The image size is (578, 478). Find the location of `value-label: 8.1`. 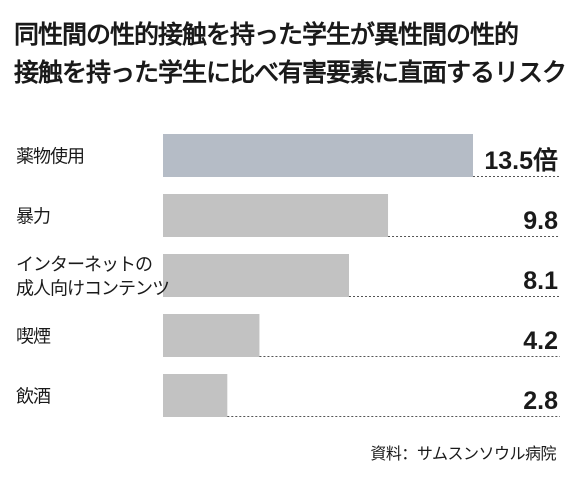

value-label: 8.1 is located at coordinates (540, 281).